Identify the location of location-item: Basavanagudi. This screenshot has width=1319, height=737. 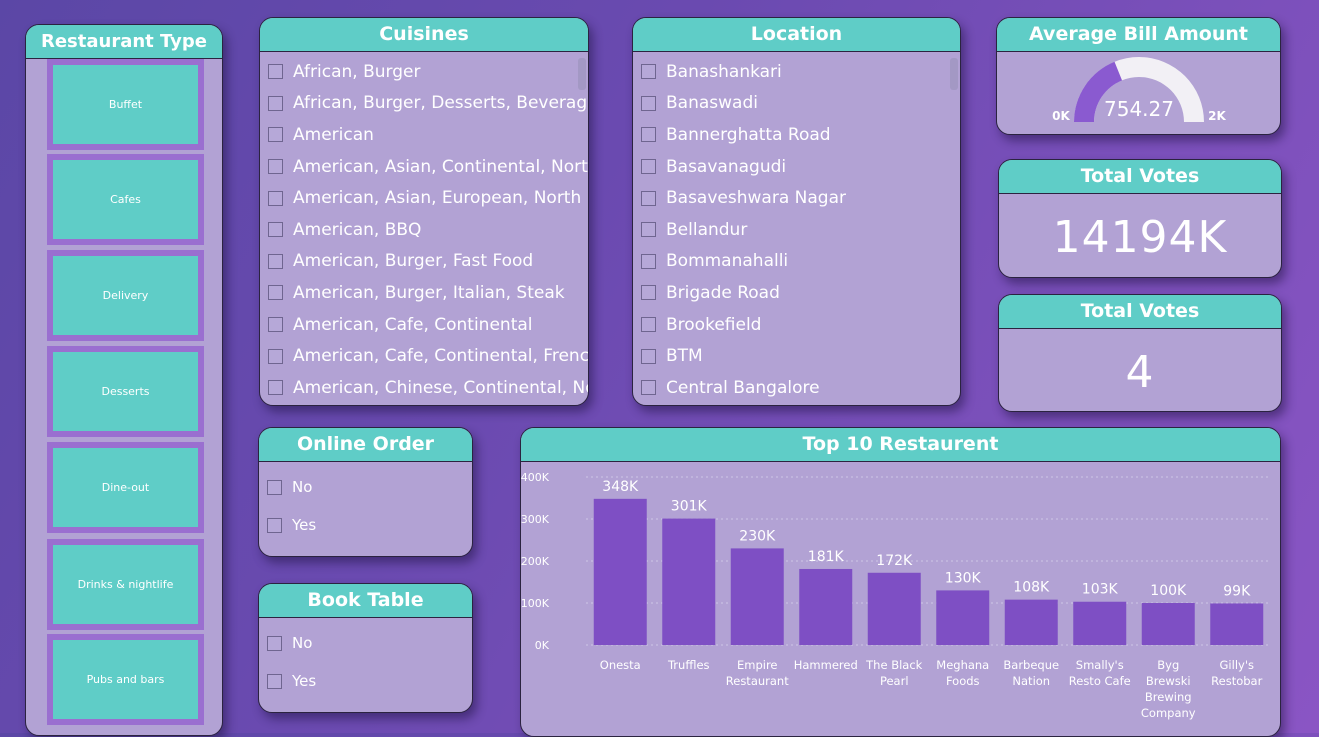
(800, 167).